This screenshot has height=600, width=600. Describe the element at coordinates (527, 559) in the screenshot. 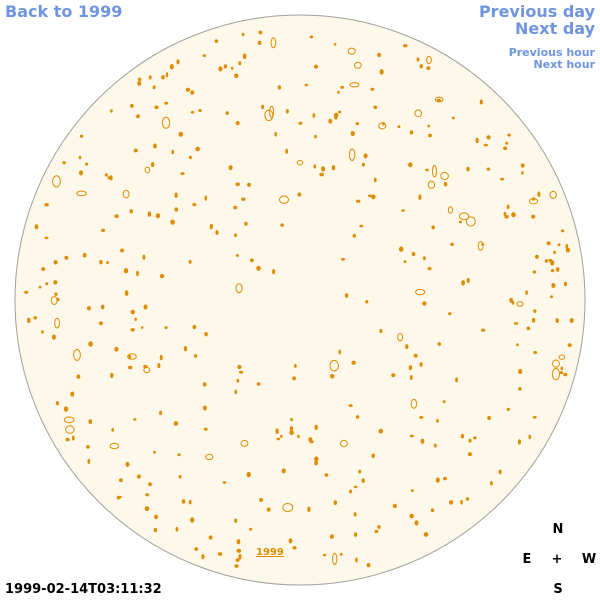

I see `compass-east: E` at that location.